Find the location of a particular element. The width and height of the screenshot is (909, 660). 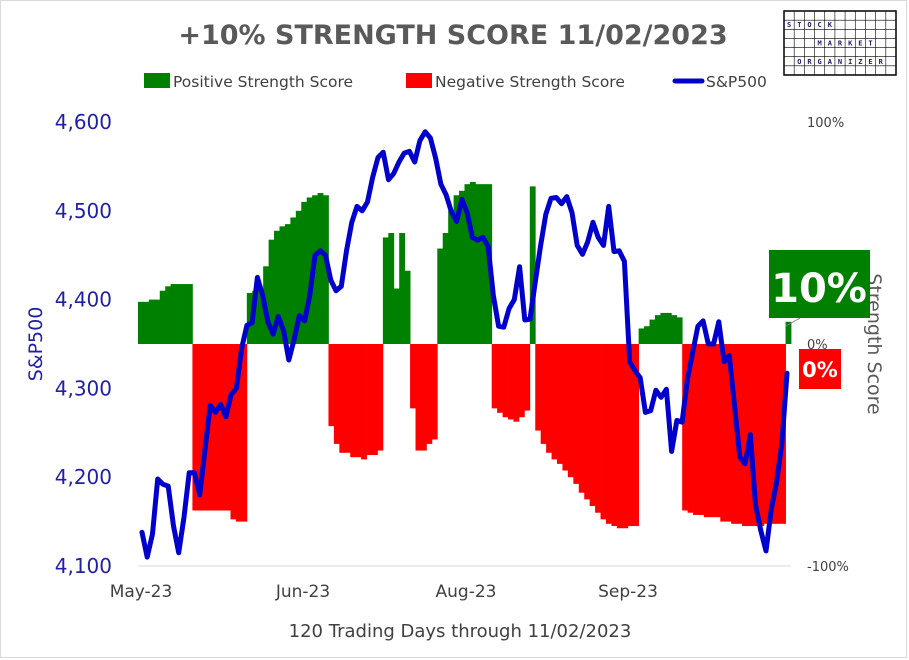

left-tick-label: 4,400 is located at coordinates (83, 300).